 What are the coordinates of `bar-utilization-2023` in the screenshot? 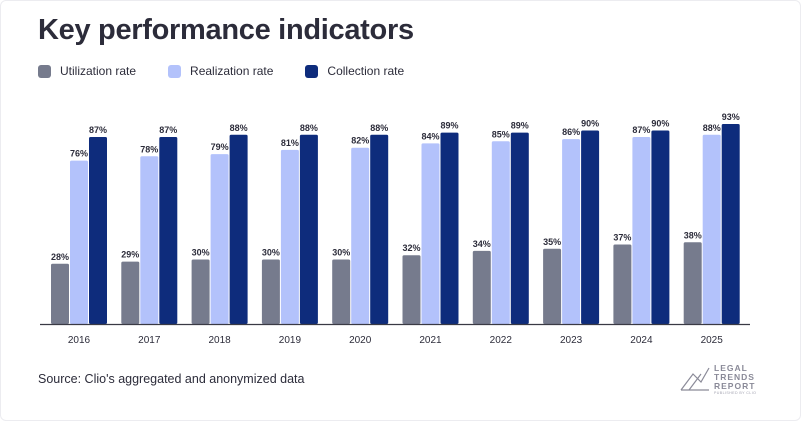 It's located at (552, 286).